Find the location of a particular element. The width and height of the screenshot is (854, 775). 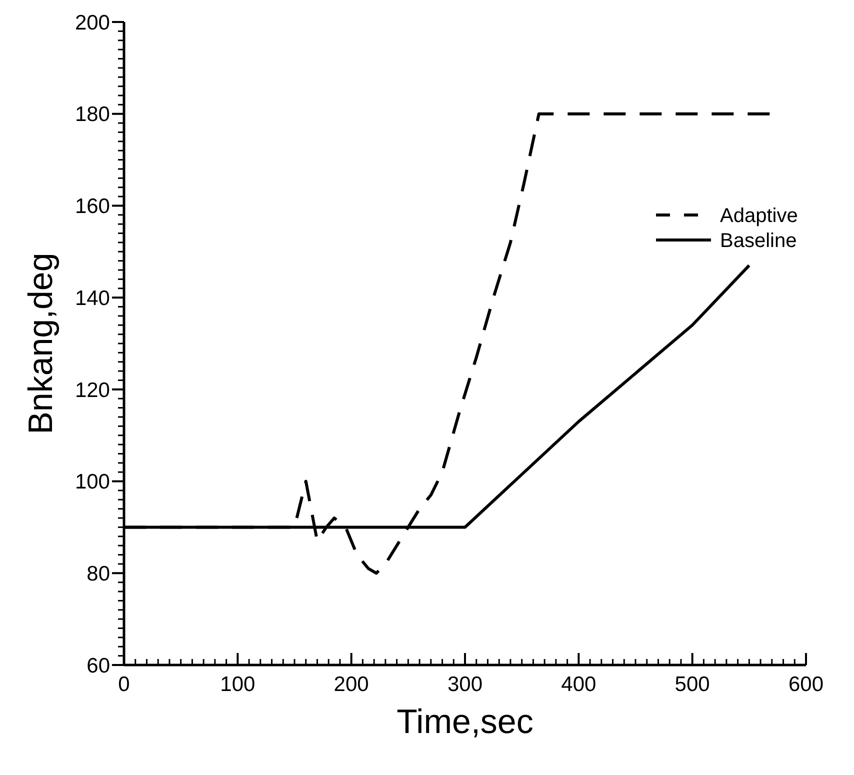

x-tick-label: 500 is located at coordinates (692, 684).